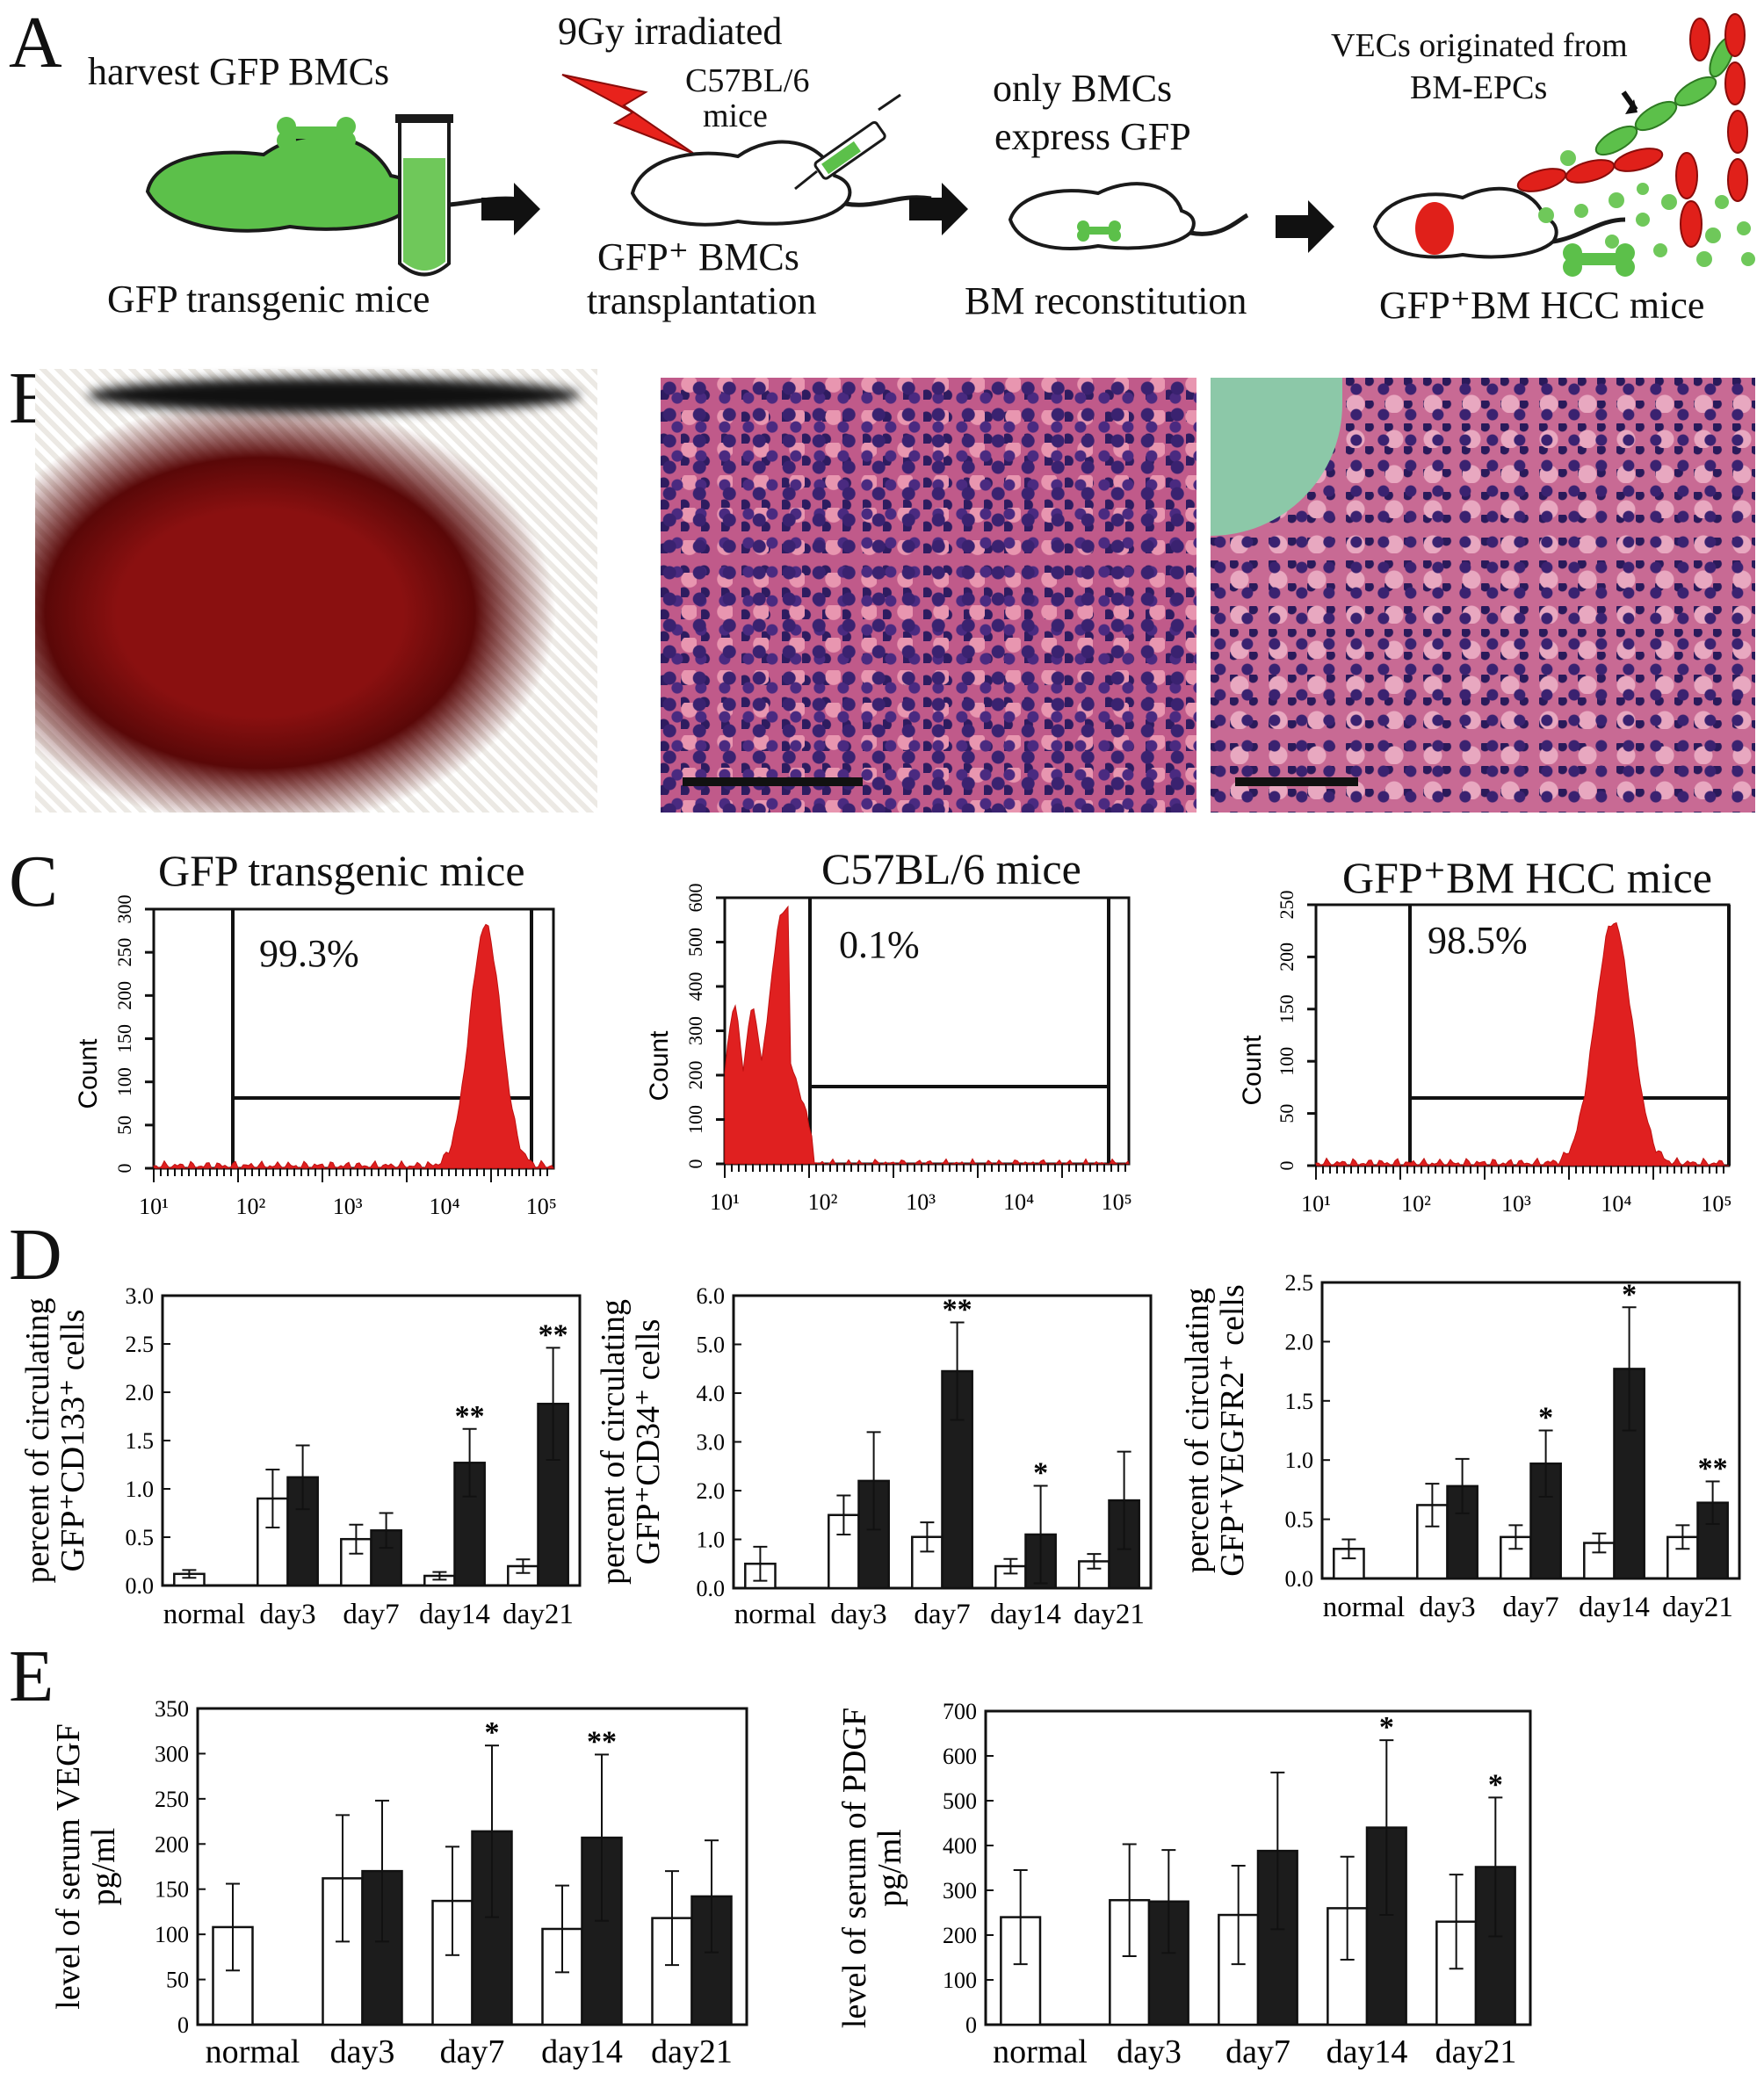 Image resolution: width=1764 pixels, height=2073 pixels. Describe the element at coordinates (1616, 1204) in the screenshot. I see `x-tick-label: 10⁴` at that location.